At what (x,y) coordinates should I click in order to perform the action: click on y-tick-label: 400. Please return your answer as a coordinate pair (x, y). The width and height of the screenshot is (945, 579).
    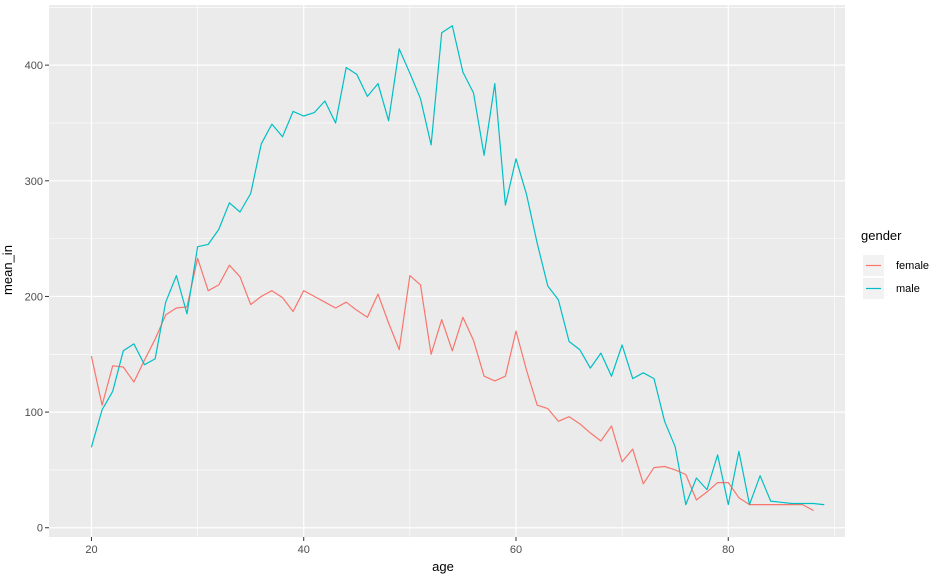
    Looking at the image, I should click on (34, 66).